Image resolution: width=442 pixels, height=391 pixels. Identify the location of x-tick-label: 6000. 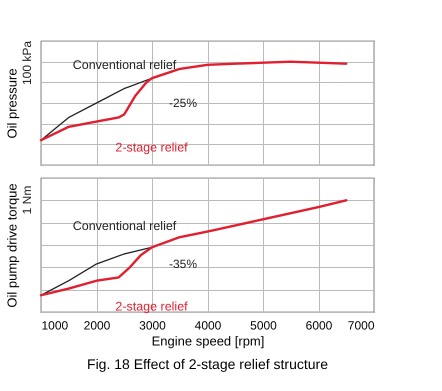
(319, 325).